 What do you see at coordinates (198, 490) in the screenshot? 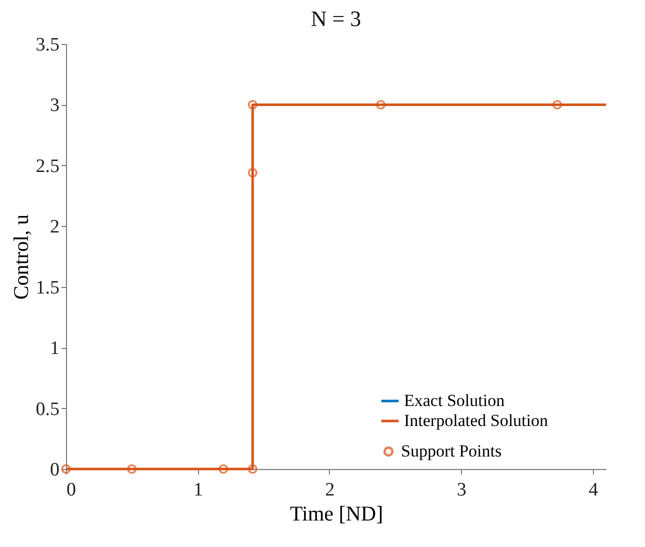
I see `x-tick-label: 1` at bounding box center [198, 490].